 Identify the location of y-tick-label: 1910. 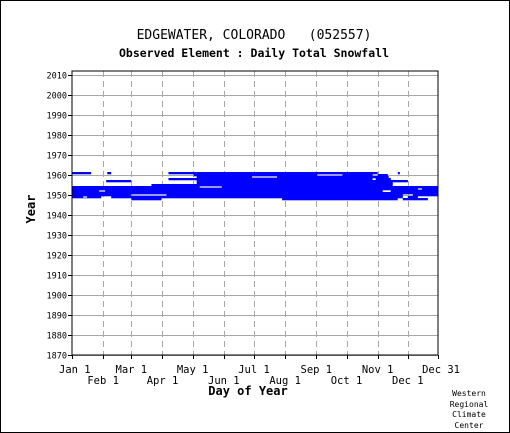
(57, 277).